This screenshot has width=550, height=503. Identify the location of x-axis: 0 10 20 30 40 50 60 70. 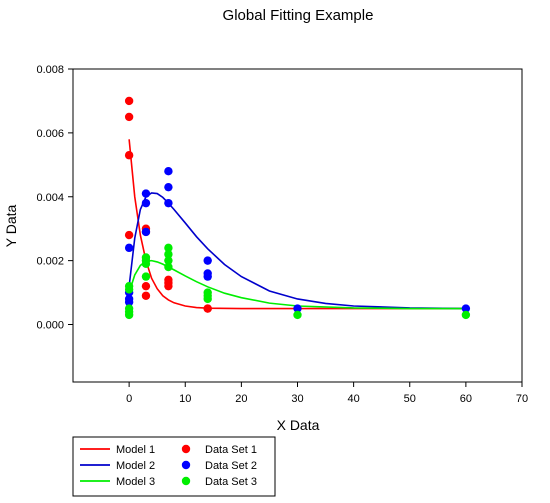
(327, 393).